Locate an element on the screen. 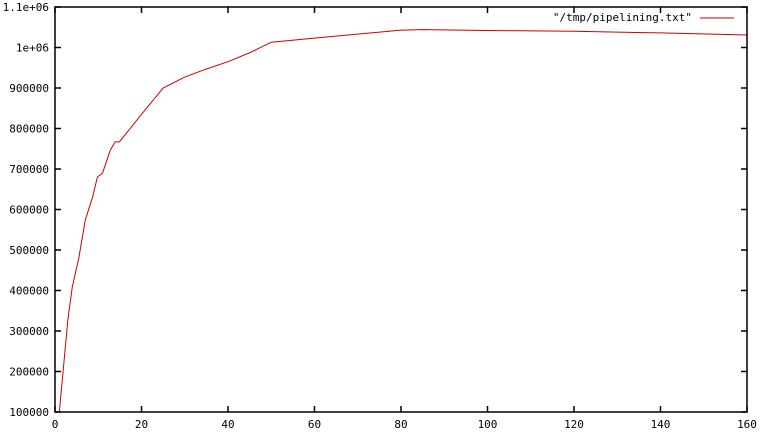 This screenshot has width=763, height=435. y-tick-label: 600000 is located at coordinates (29, 210).